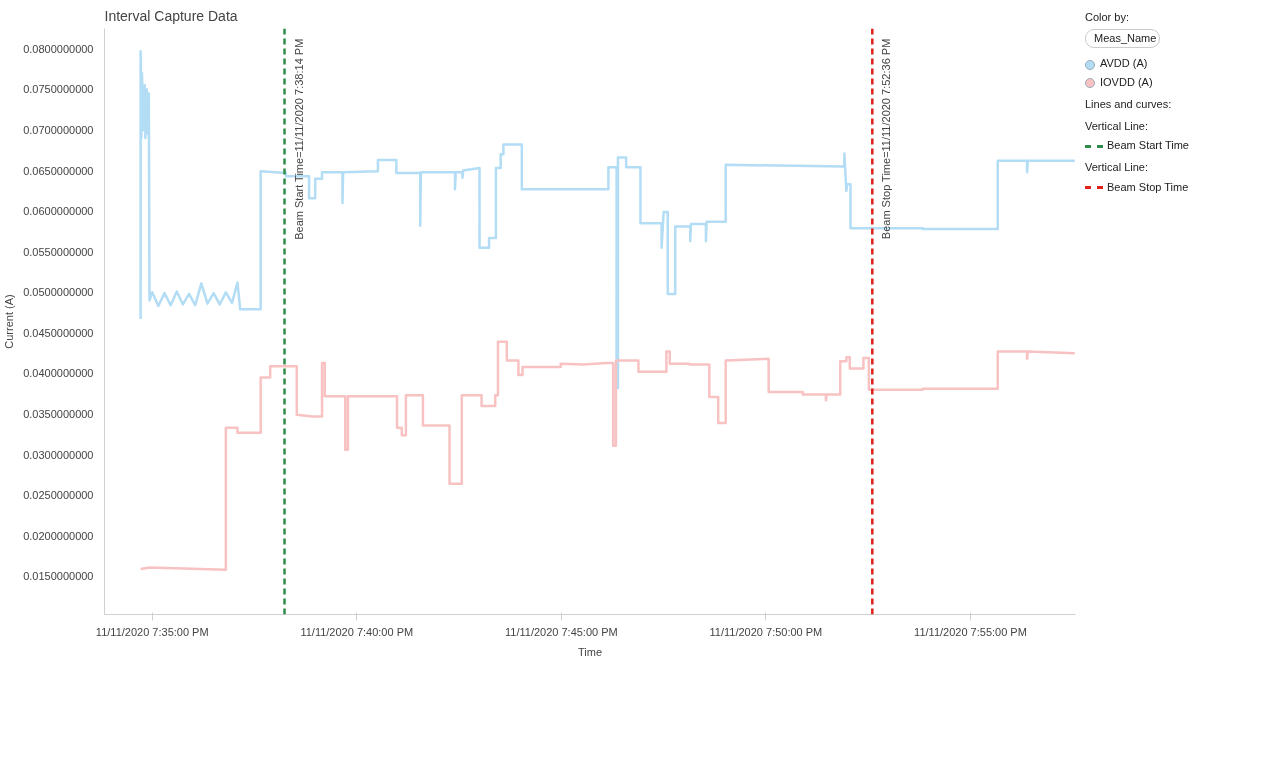 This screenshot has height=767, width=1283. Describe the element at coordinates (357, 631) in the screenshot. I see `x-tick-label: 11/11/2020 7:40:00 PM` at that location.